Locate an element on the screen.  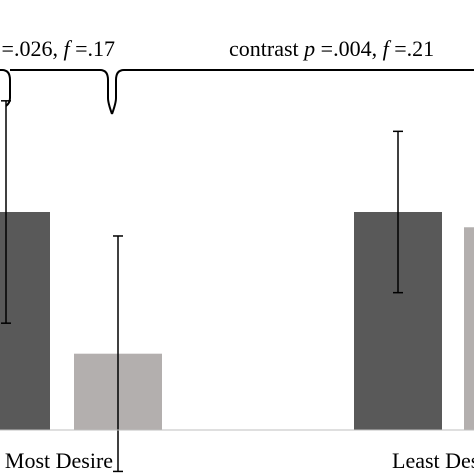
bracket-right-first is located at coordinates (61, 92).